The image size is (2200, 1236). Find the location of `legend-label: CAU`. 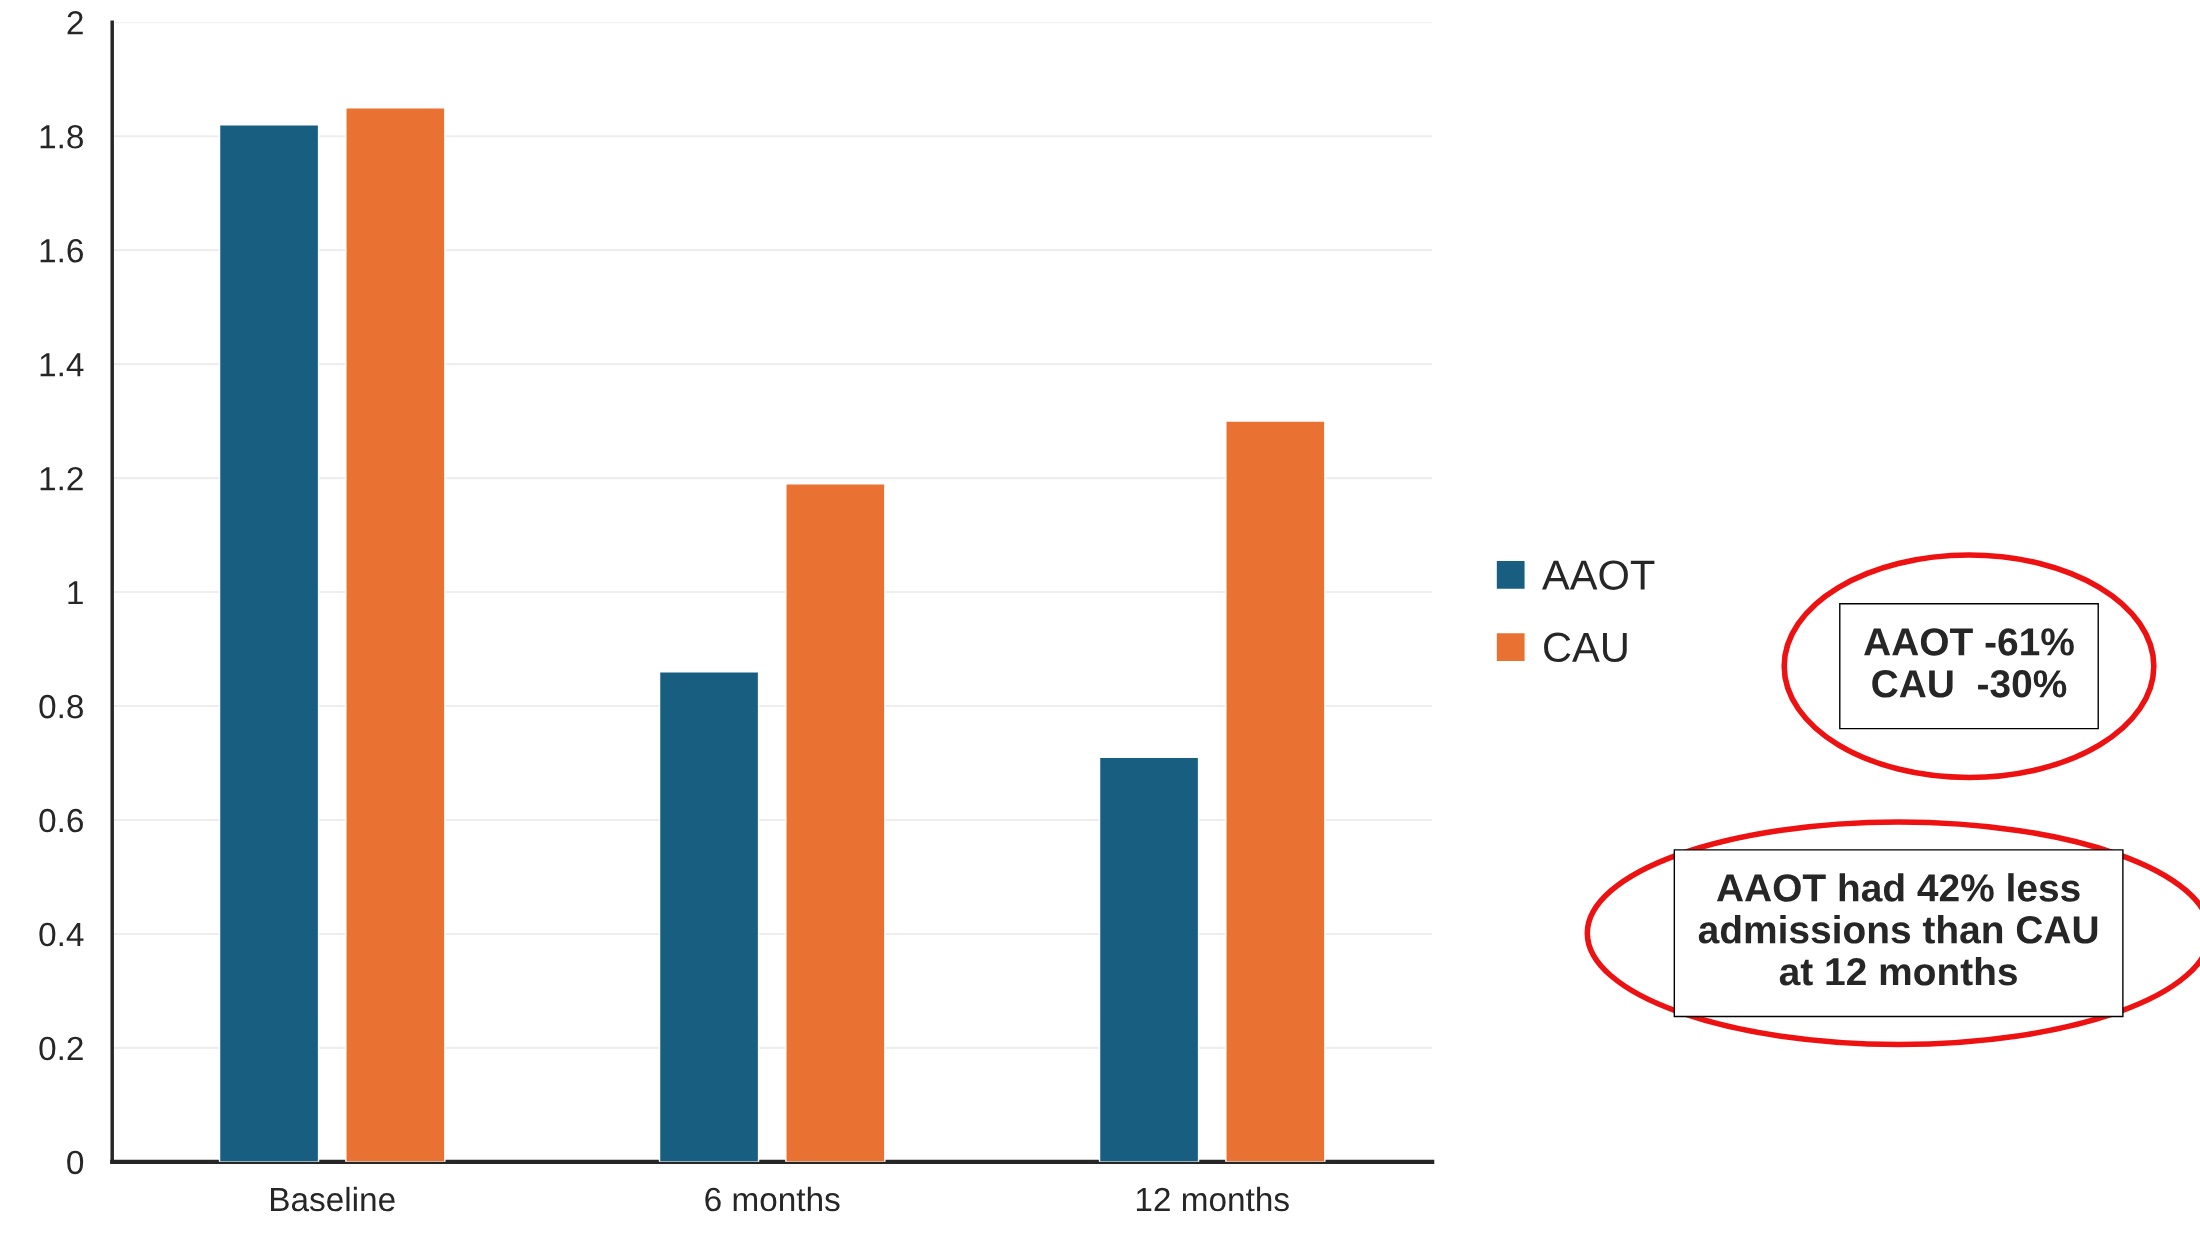

legend-label: CAU is located at coordinates (1585, 647).